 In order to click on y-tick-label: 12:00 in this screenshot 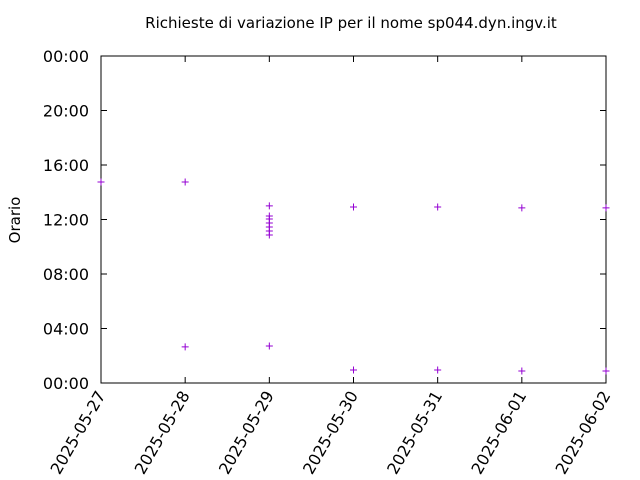, I will do `click(66, 220)`.